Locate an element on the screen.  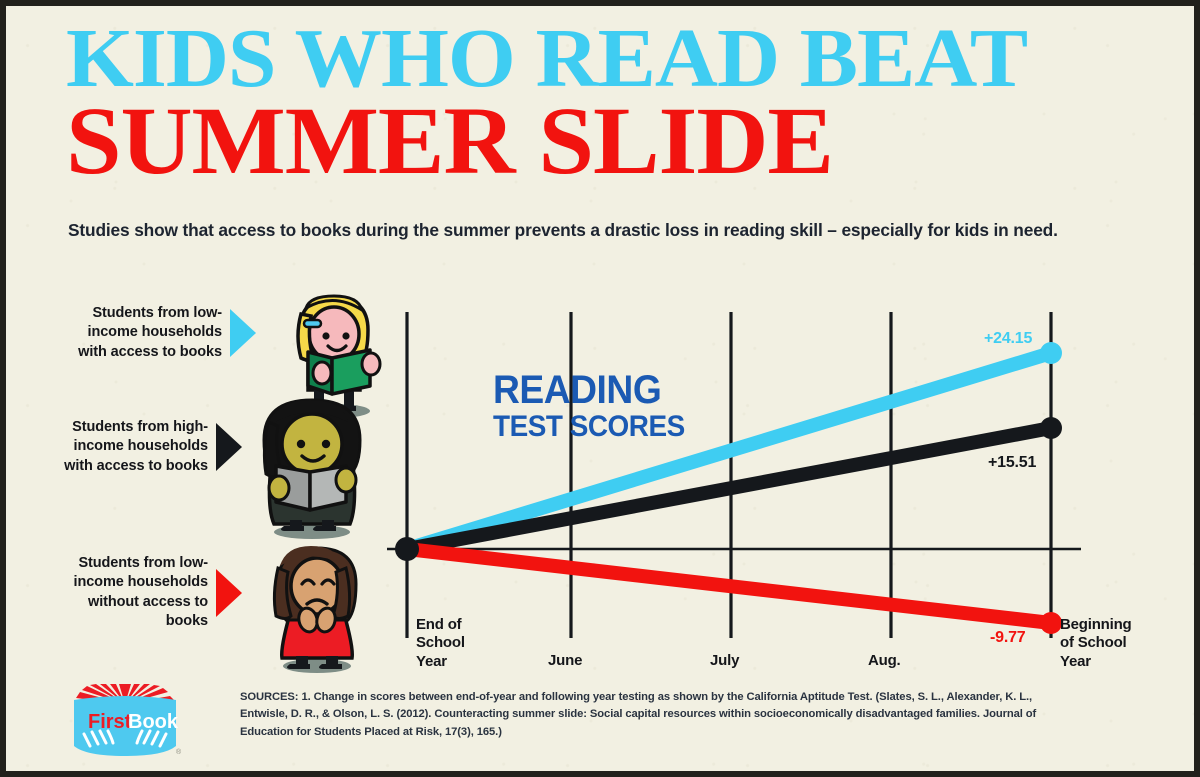
value-label-low-income-without-books: -9.77 is located at coordinates (1008, 637).